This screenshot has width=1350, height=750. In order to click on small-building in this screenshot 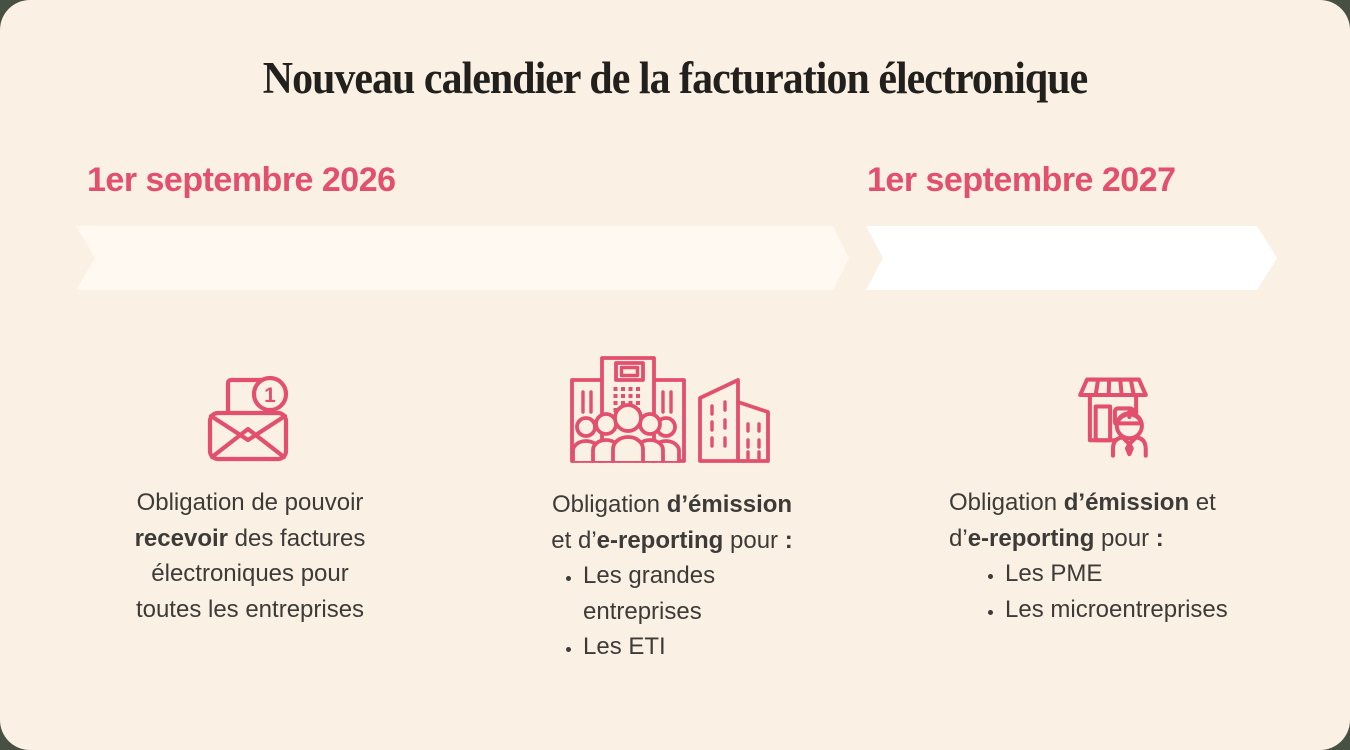, I will do `click(734, 420)`.